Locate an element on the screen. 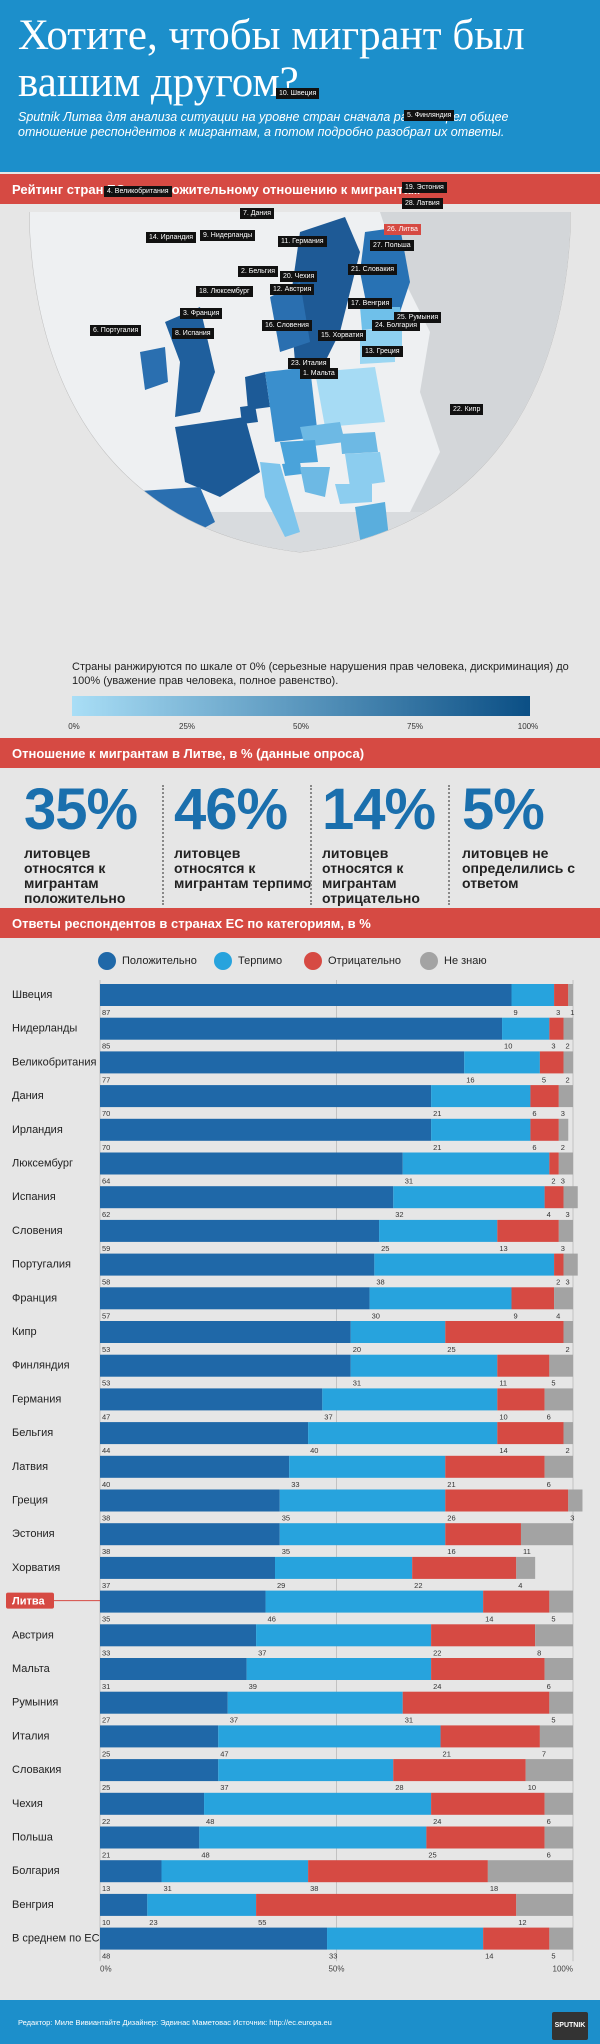 This screenshot has height=2044, width=600. category-label: Кипр is located at coordinates (24, 1332).